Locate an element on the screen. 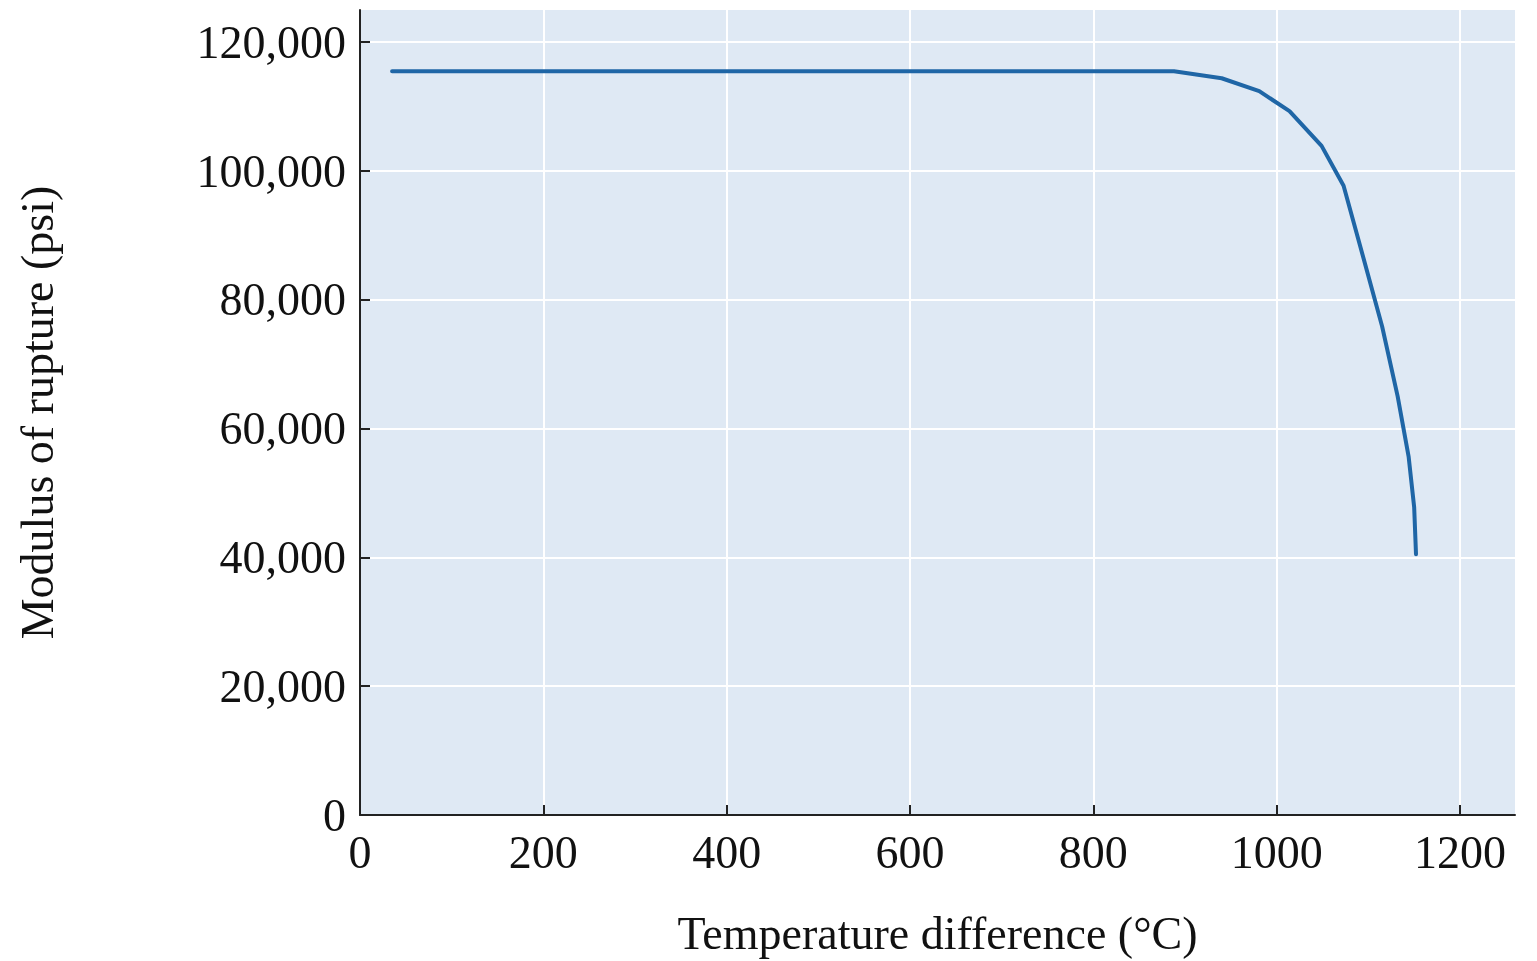 Image resolution: width=1537 pixels, height=961 pixels. x-tick-label: 800 is located at coordinates (1093, 852).